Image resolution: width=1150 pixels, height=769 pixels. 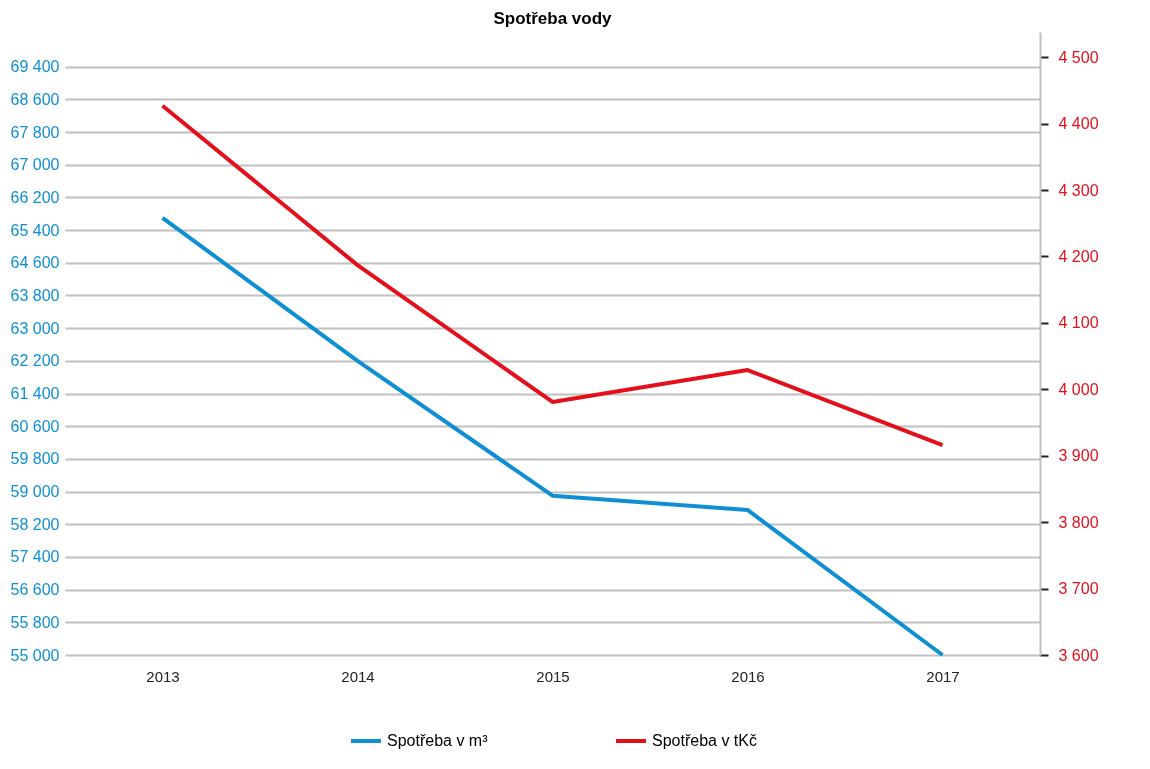 I want to click on y2-tick-label: 3 700, so click(x=1078, y=589).